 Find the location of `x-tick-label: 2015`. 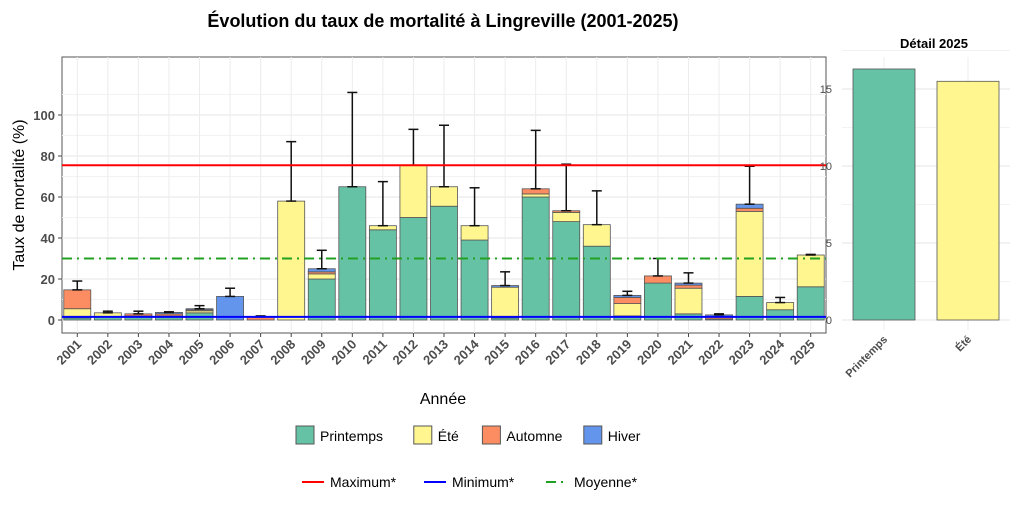

x-tick-label: 2015 is located at coordinates (496, 352).